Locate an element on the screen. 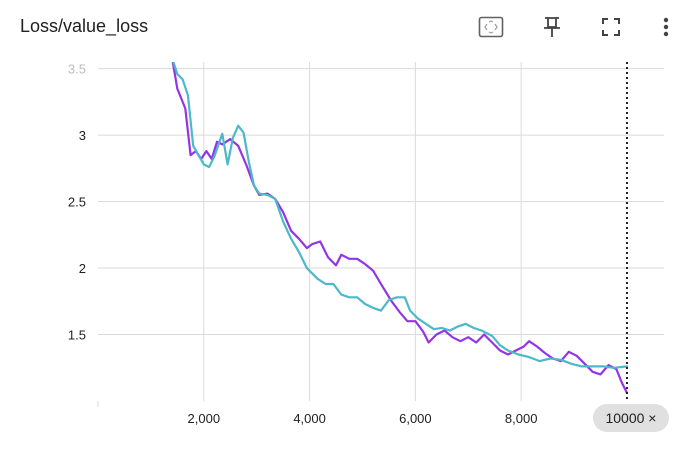  hover-badge is located at coordinates (630, 418).